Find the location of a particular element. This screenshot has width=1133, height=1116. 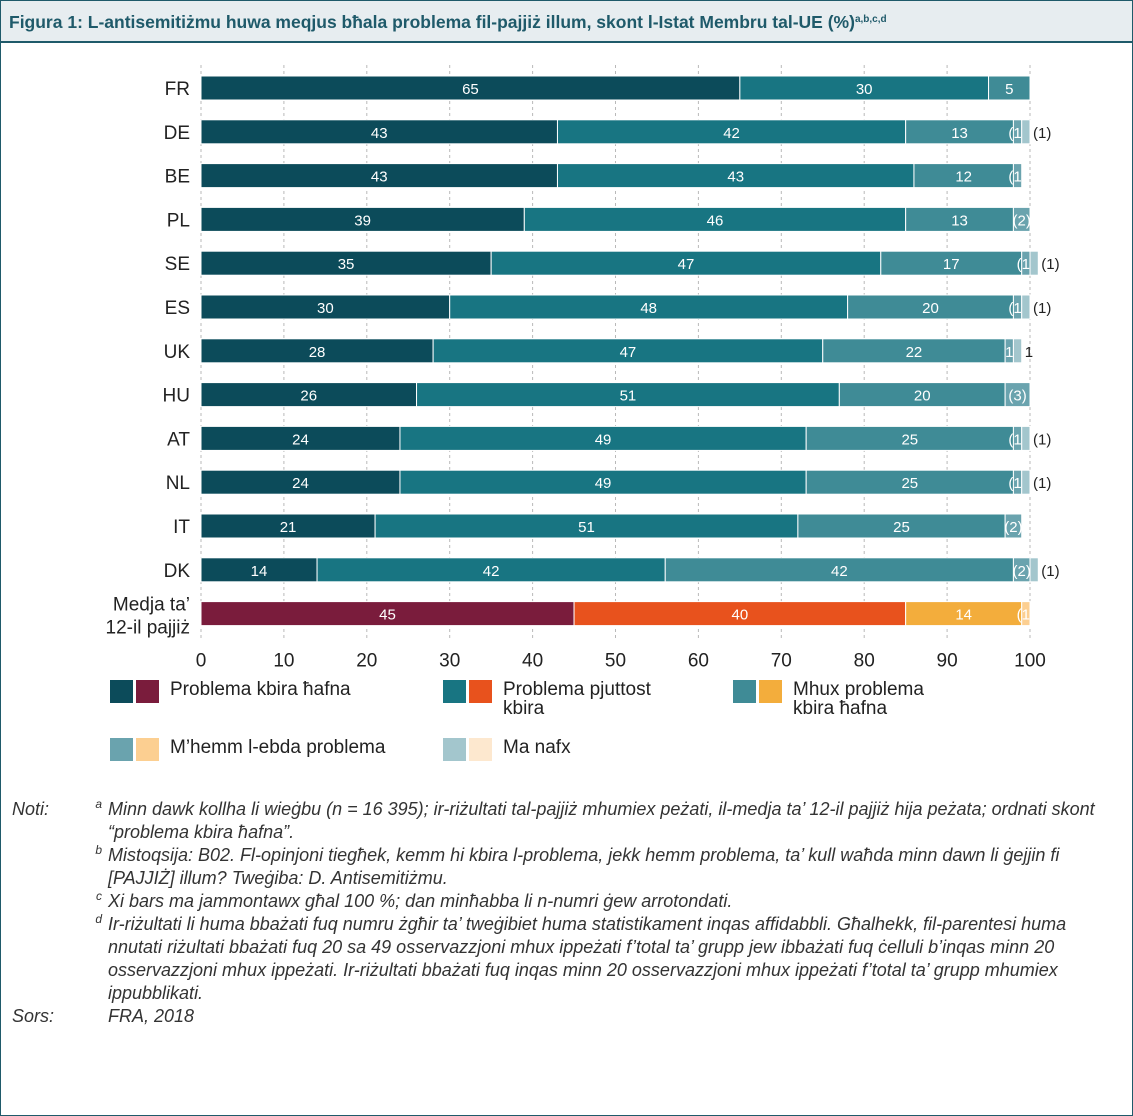

note-mark: b is located at coordinates (98, 850).